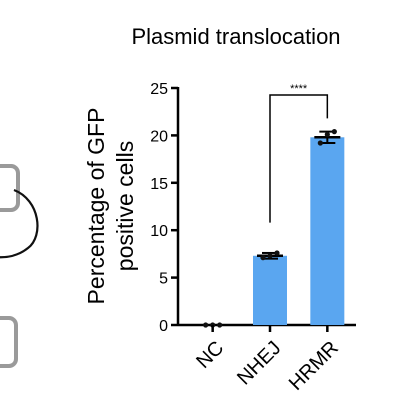  Describe the element at coordinates (299, 231) in the screenshot. I see `bars` at that location.